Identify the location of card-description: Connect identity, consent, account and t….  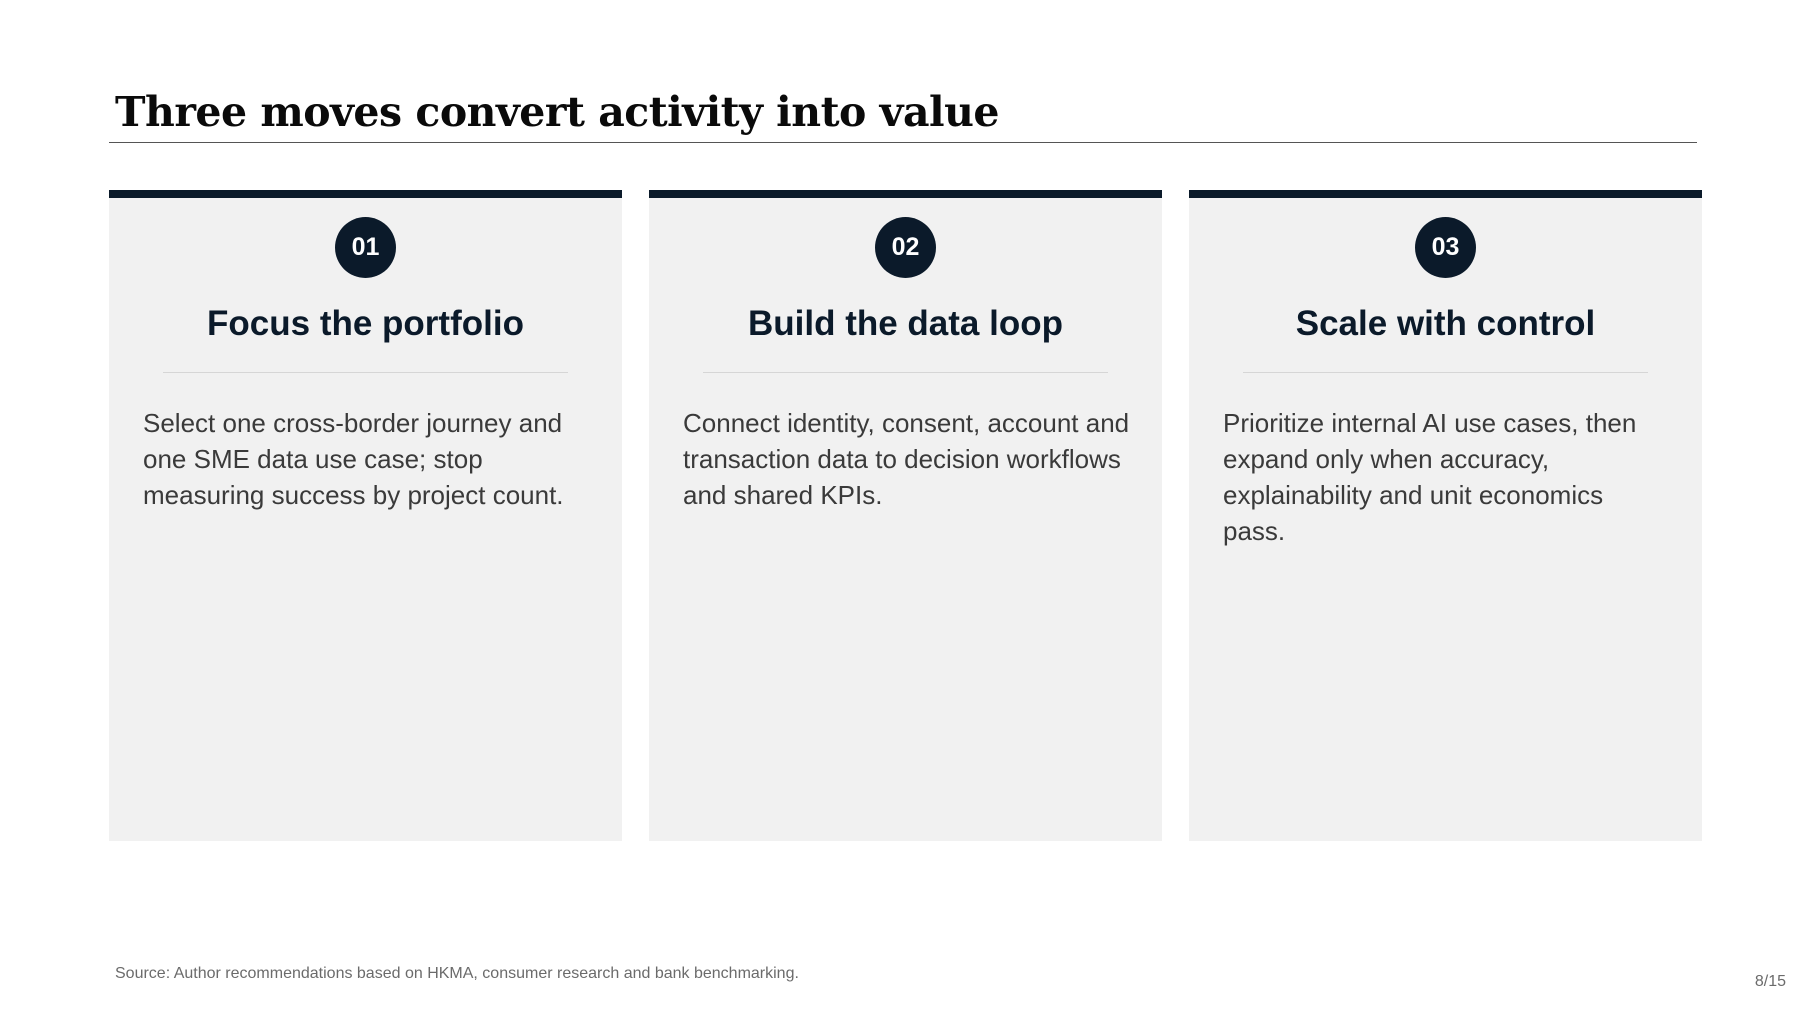
(906, 459).